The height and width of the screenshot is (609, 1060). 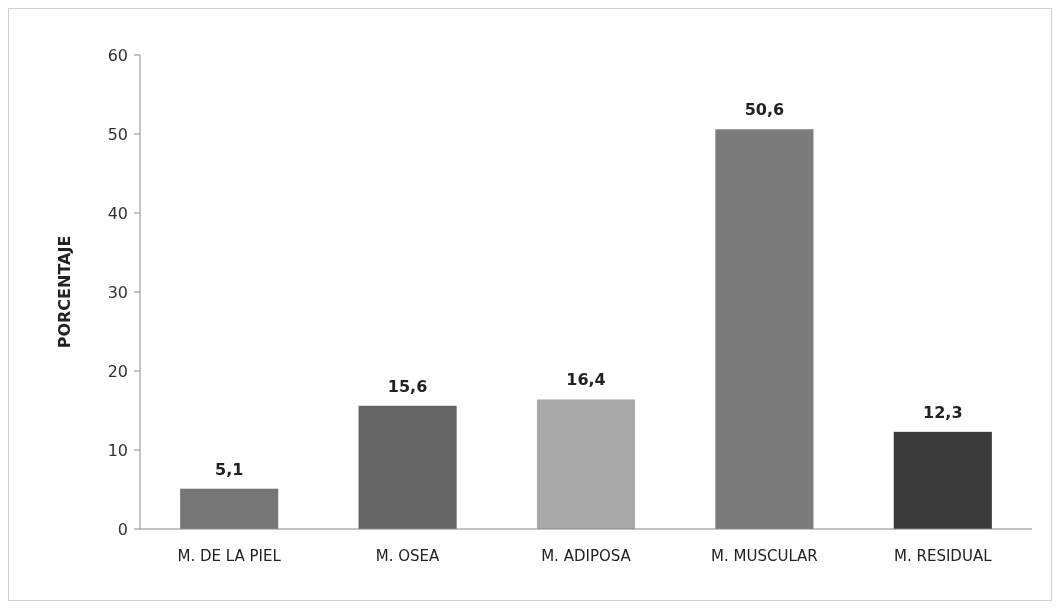 I want to click on data-label: 5,1, so click(x=229, y=469).